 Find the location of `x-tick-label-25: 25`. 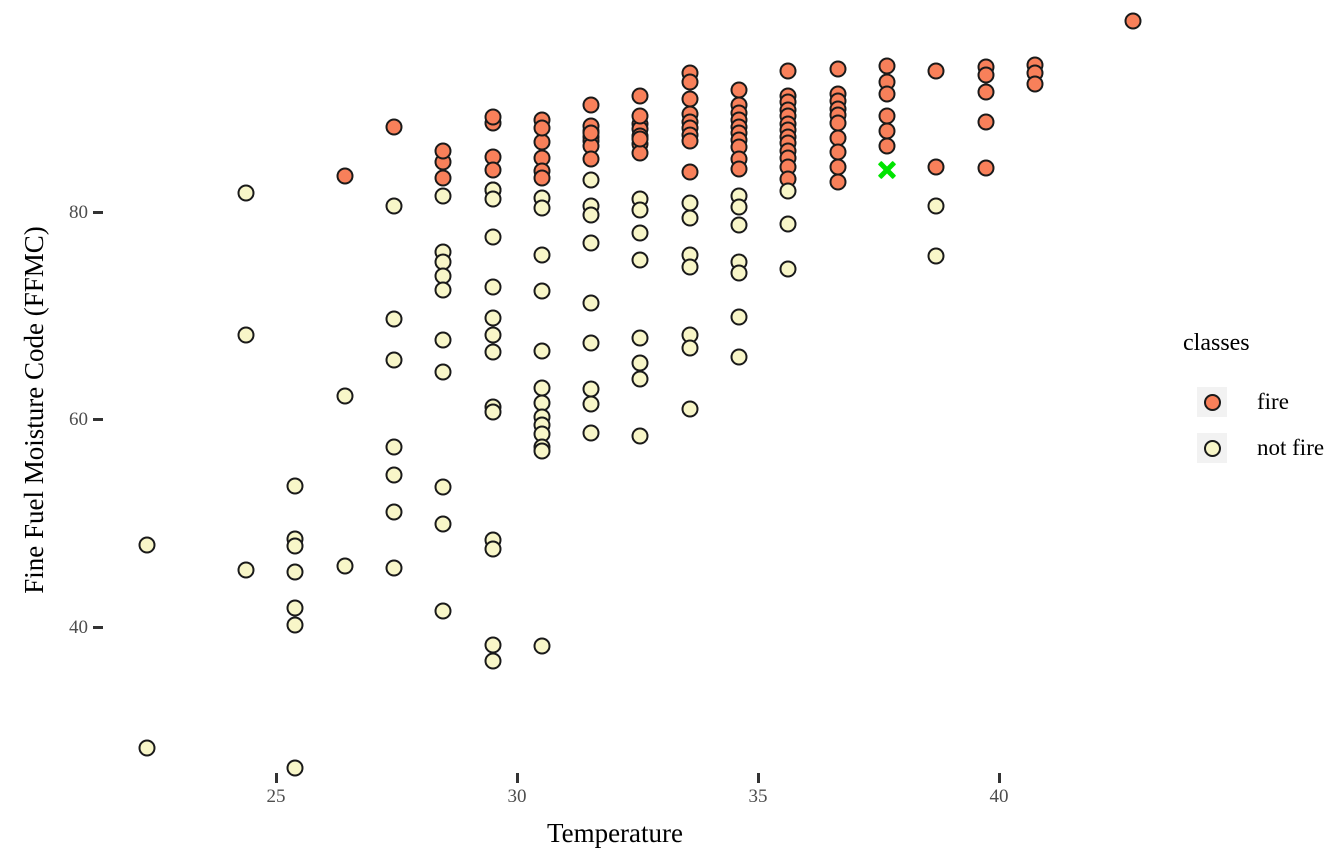

x-tick-label-25: 25 is located at coordinates (276, 796).